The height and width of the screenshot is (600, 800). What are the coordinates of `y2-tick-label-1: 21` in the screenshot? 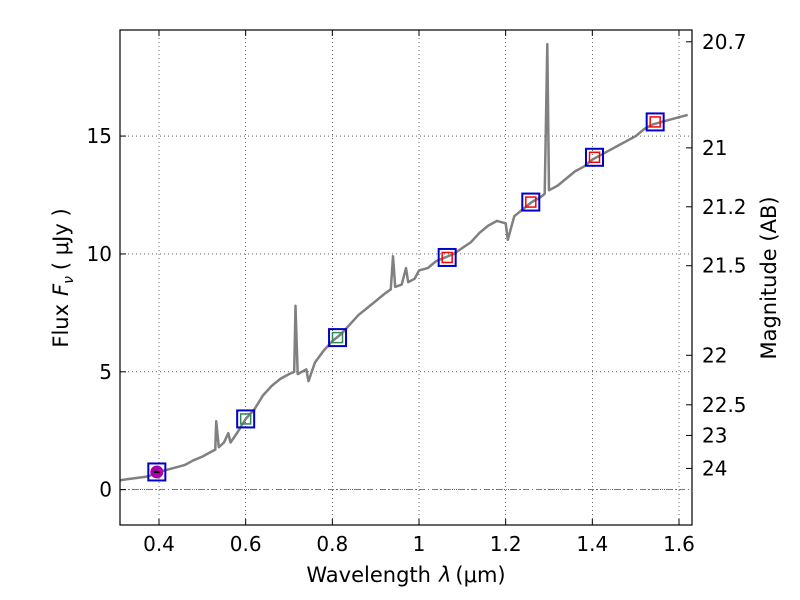 It's located at (714, 148).